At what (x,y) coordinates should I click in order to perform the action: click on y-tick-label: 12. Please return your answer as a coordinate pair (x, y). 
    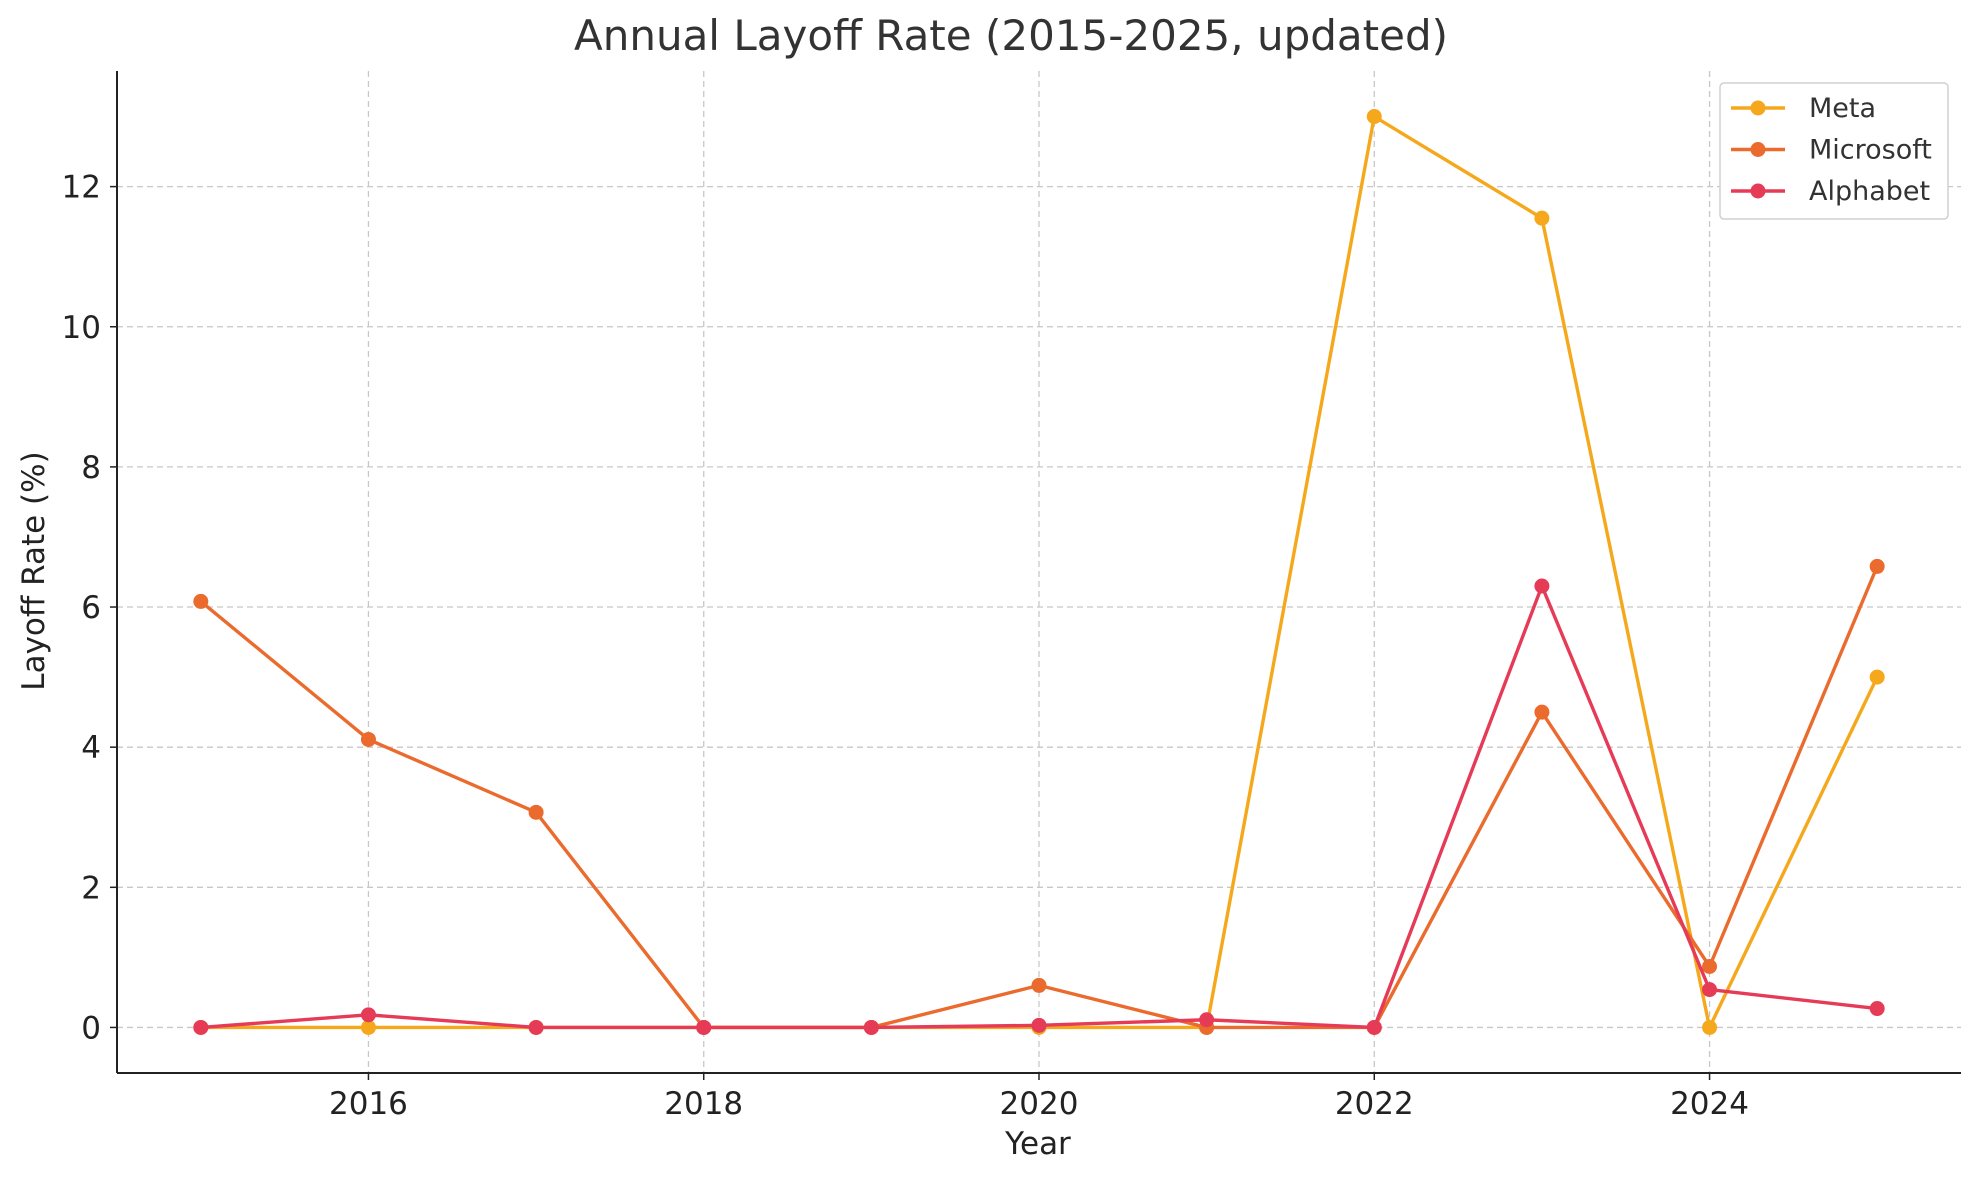
    Looking at the image, I should click on (81, 188).